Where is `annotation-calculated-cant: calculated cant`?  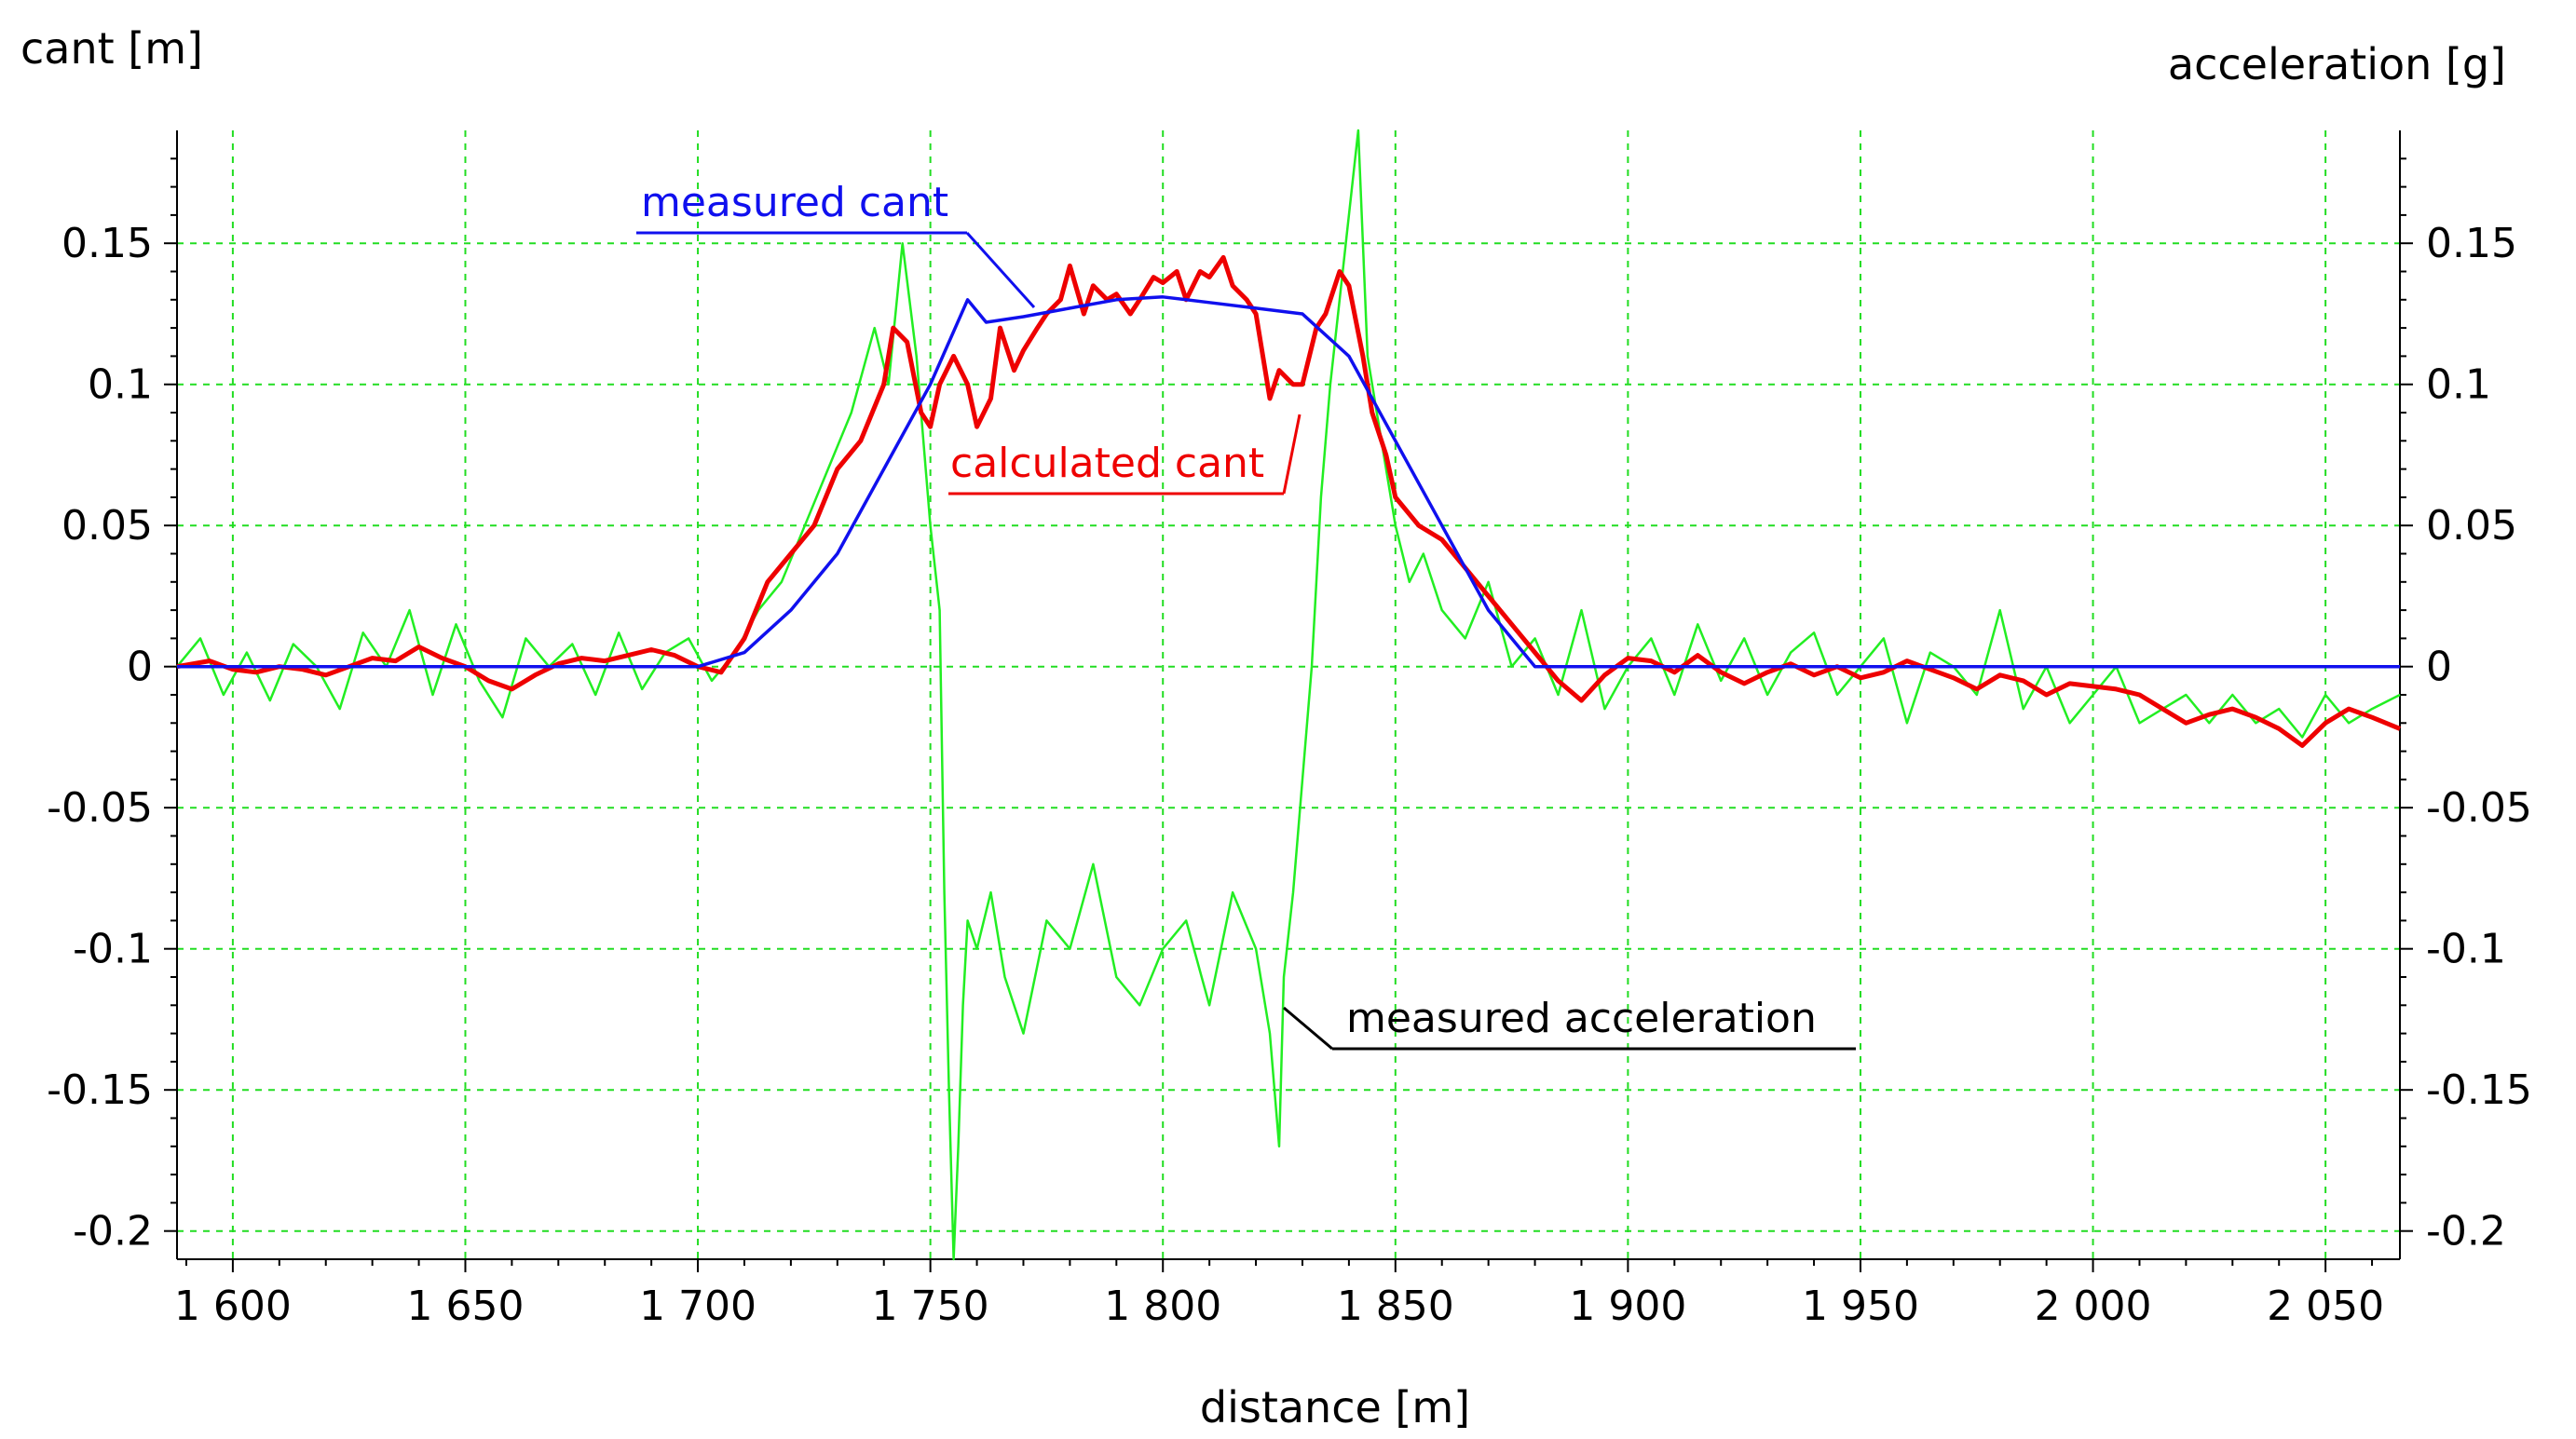
annotation-calculated-cant: calculated cant is located at coordinates (1107, 463).